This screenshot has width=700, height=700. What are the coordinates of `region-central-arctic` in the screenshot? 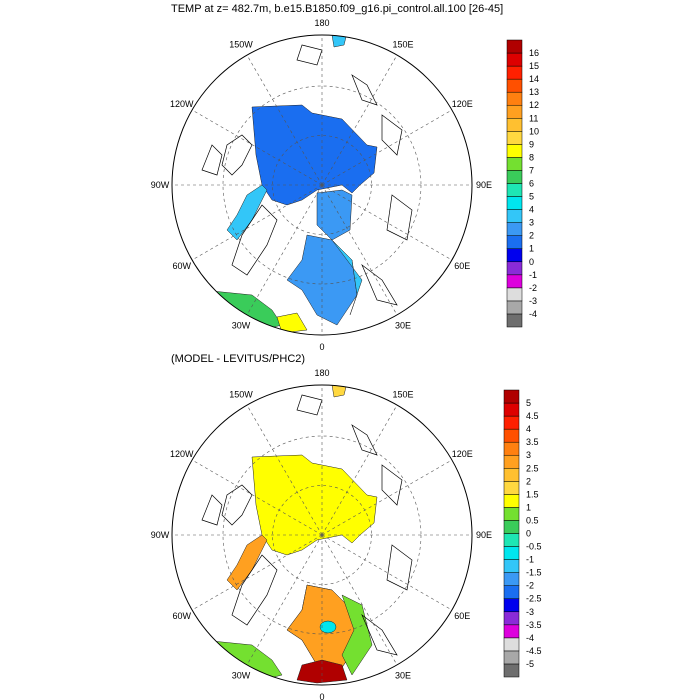 It's located at (314, 505).